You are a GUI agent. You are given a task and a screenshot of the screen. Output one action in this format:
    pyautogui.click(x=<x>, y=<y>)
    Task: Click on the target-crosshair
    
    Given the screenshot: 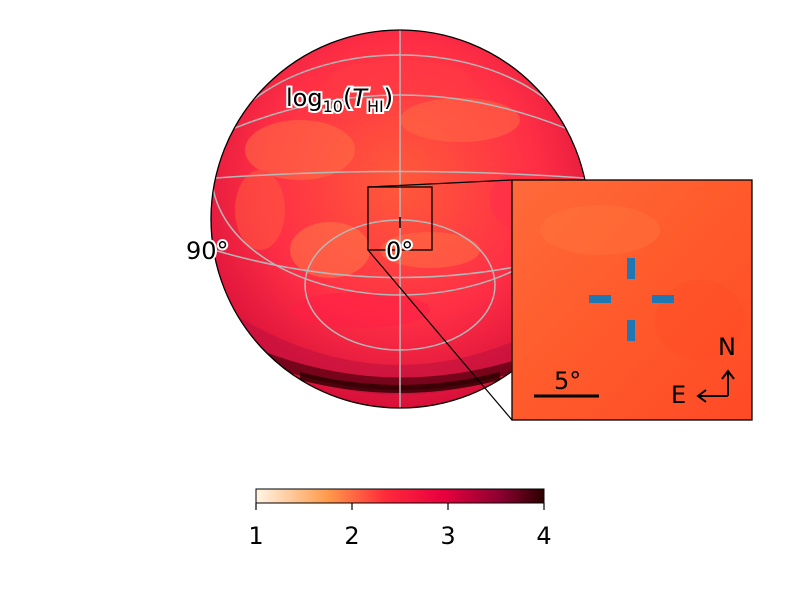 What is the action you would take?
    pyautogui.click(x=631, y=299)
    